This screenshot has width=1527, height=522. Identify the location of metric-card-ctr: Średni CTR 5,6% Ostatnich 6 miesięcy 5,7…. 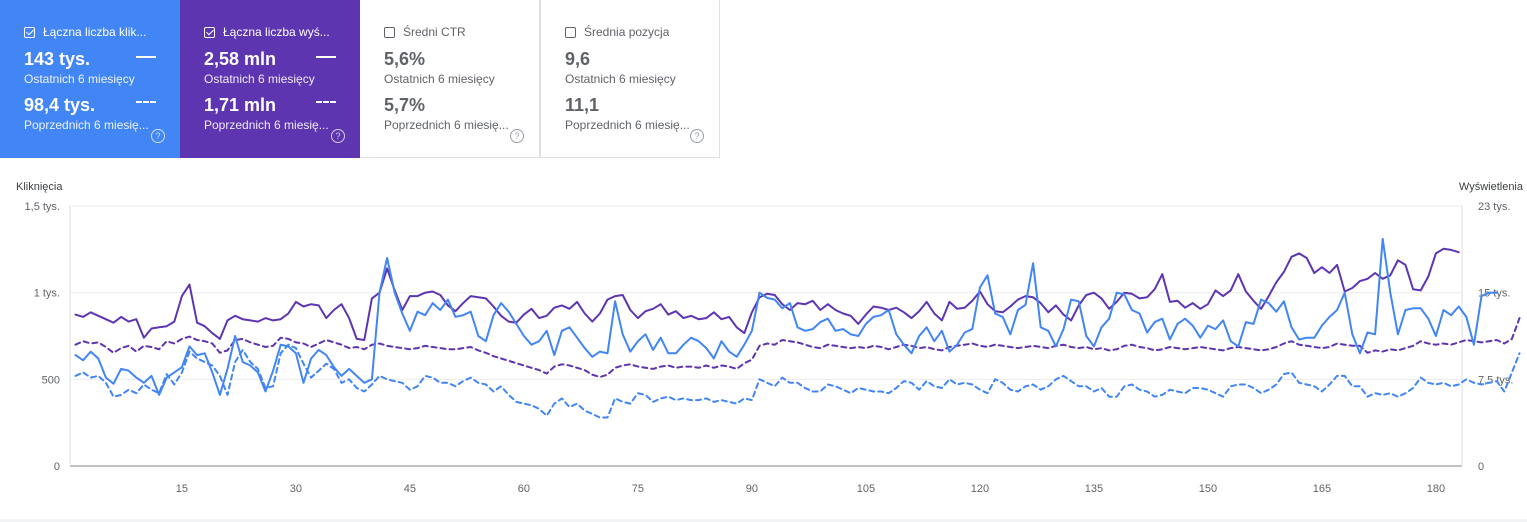
(450, 79).